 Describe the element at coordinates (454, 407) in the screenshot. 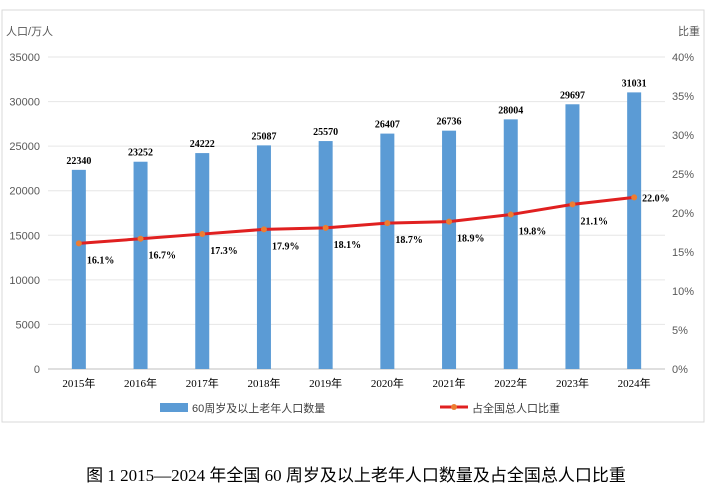

I see `legend-line-marker` at that location.